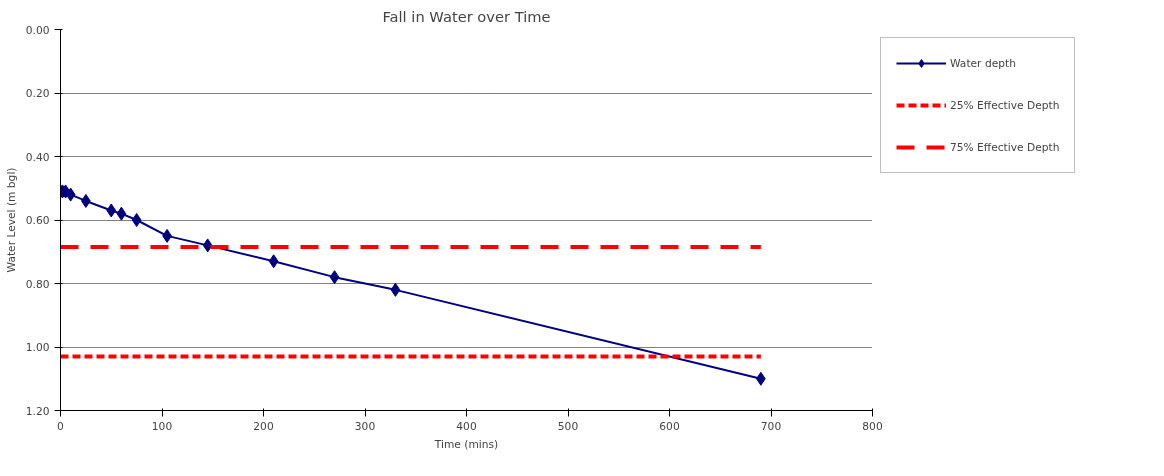 The width and height of the screenshot is (1164, 476). Describe the element at coordinates (983, 63) in the screenshot. I see `legend-label: Water depth` at that location.